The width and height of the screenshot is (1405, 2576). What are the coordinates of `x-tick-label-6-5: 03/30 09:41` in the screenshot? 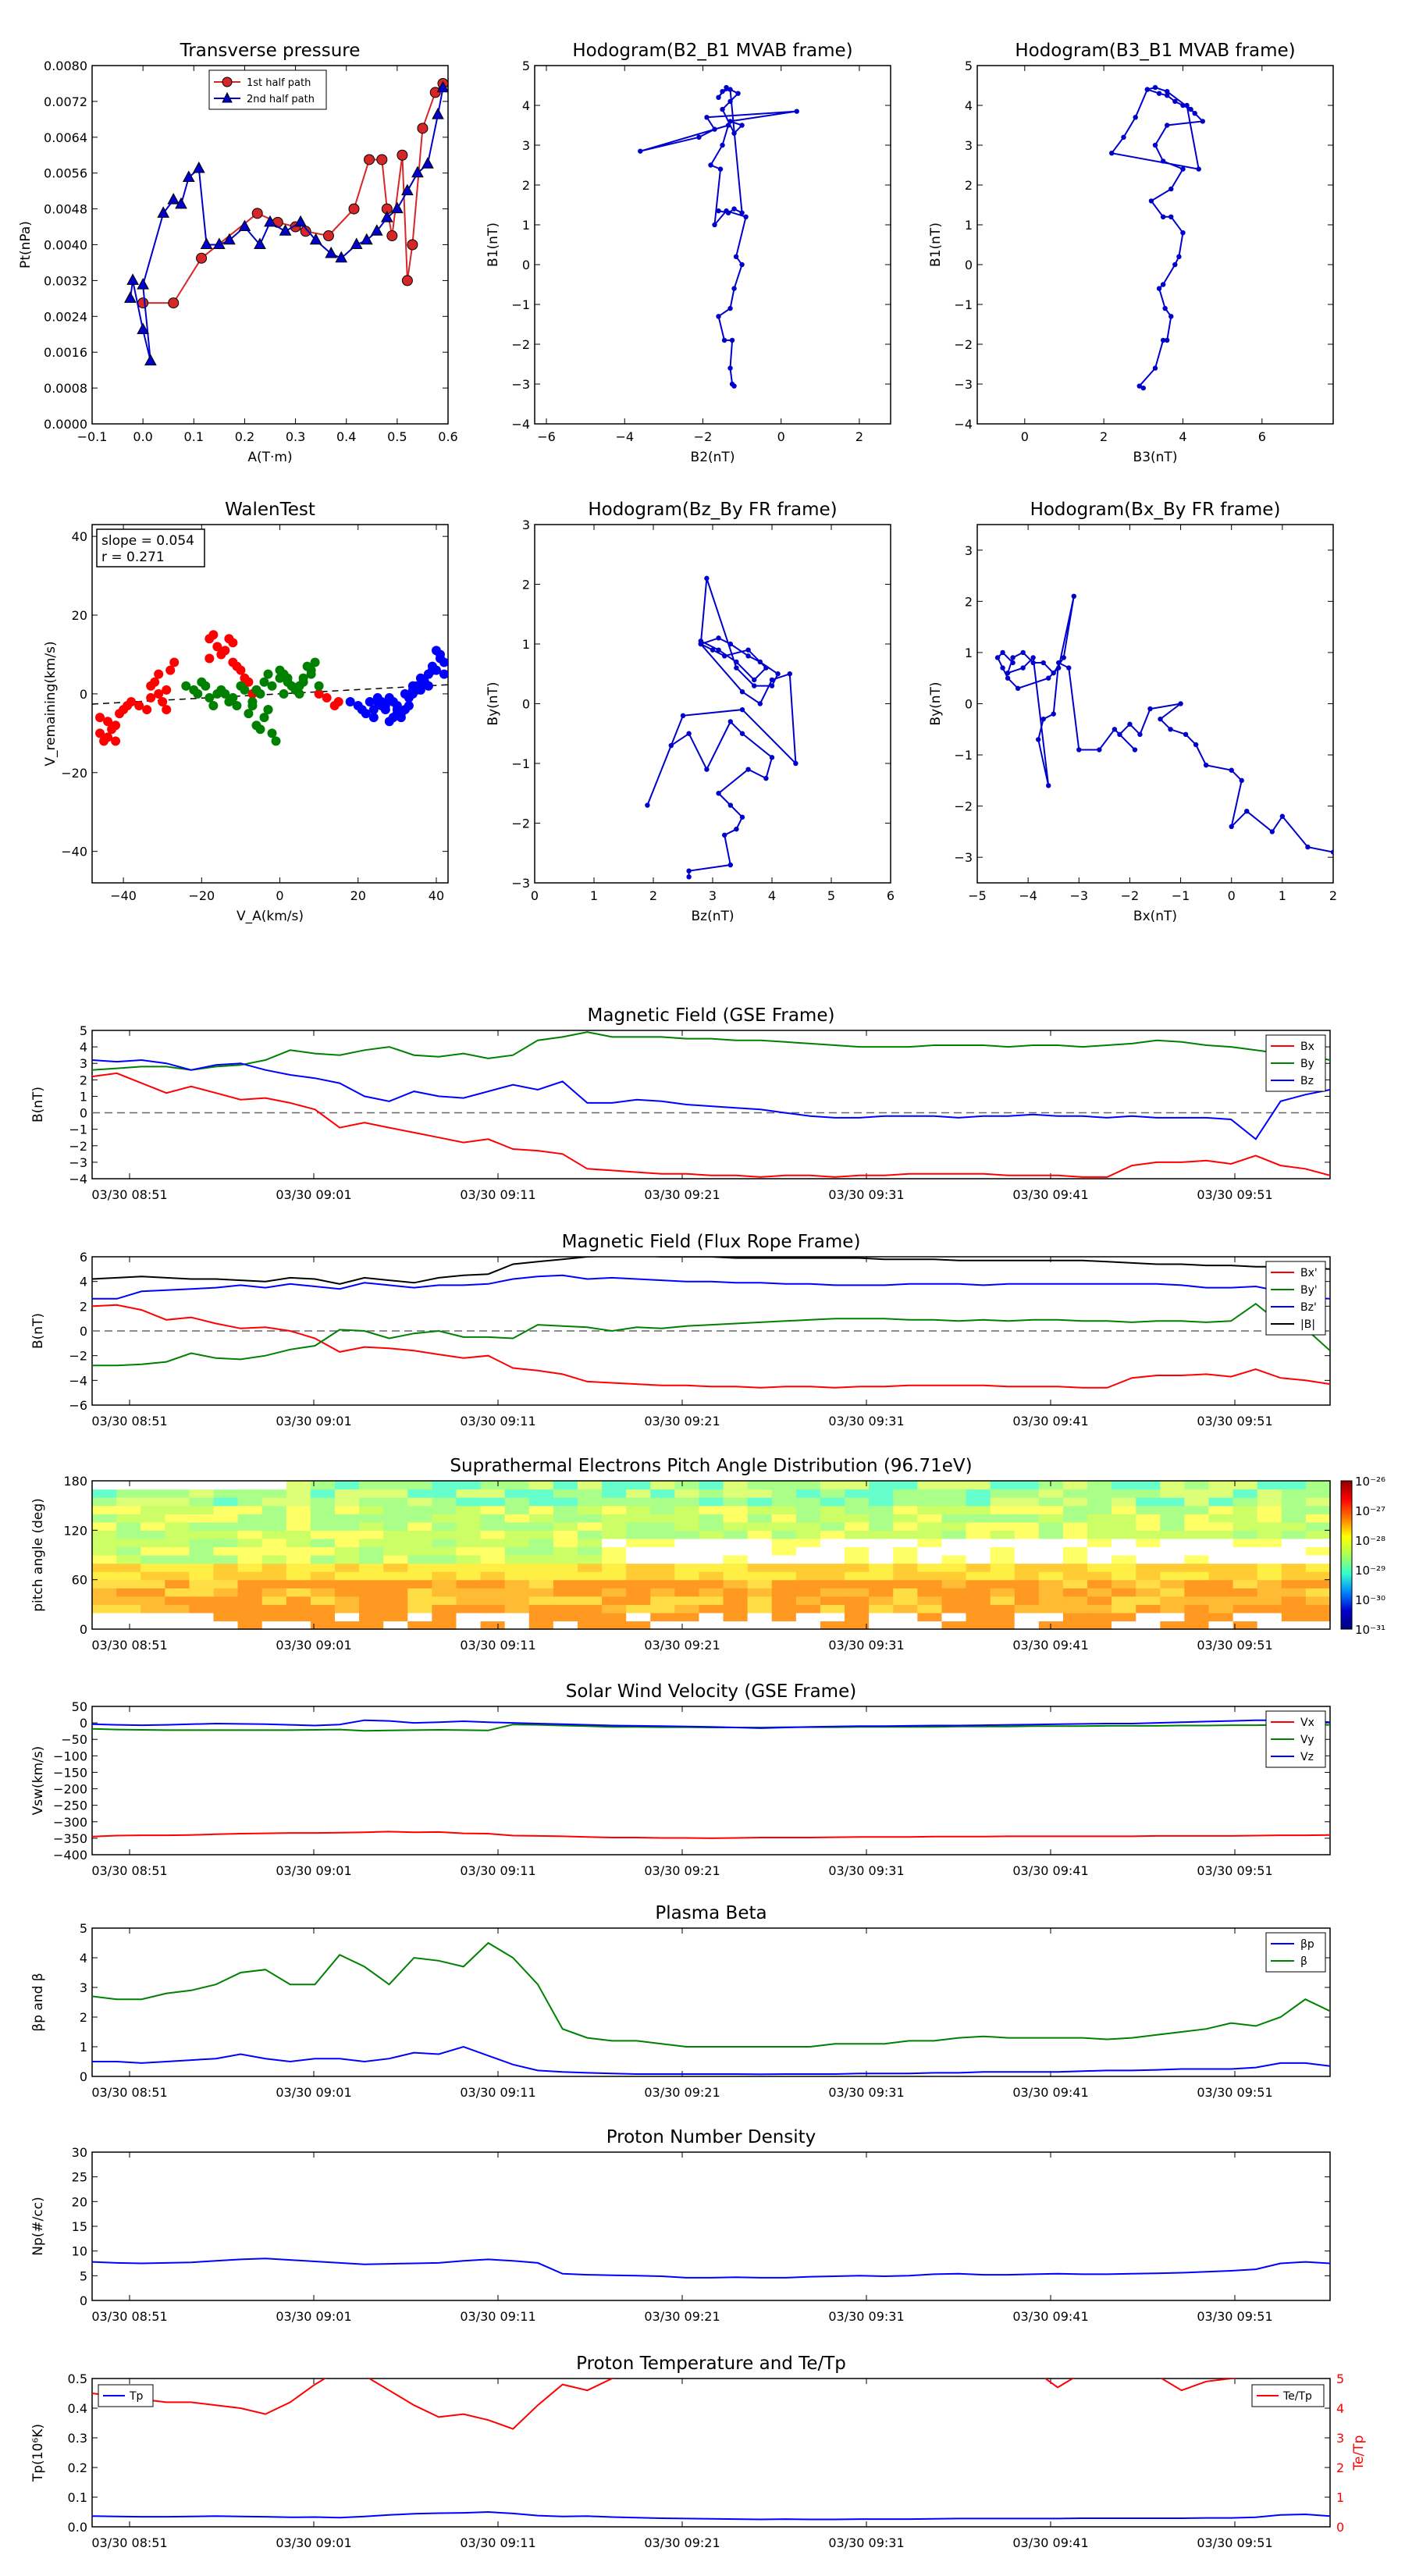 It's located at (1050, 1194).